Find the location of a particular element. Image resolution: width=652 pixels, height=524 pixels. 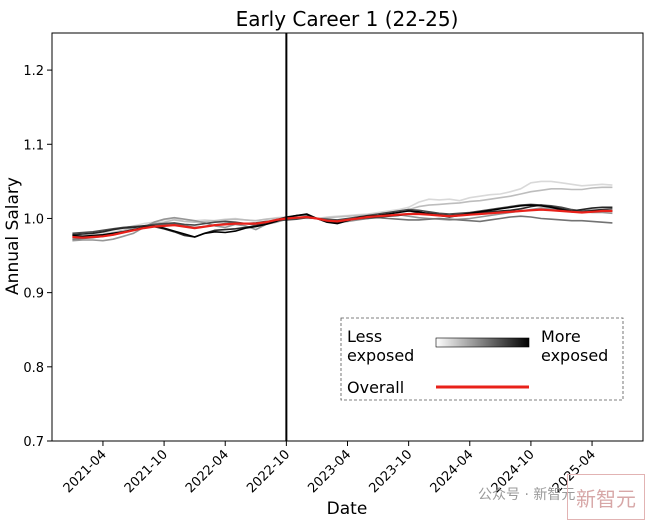

y-tick-label: 1.2 is located at coordinates (33, 71).